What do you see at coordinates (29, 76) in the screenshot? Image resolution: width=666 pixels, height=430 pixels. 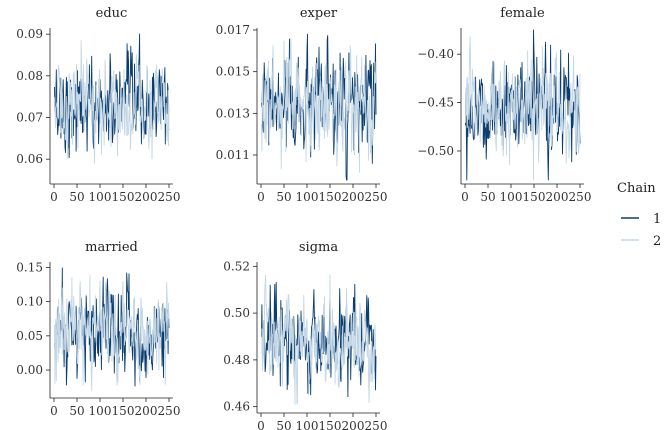 I see `y-tick-label: 0.08` at bounding box center [29, 76].